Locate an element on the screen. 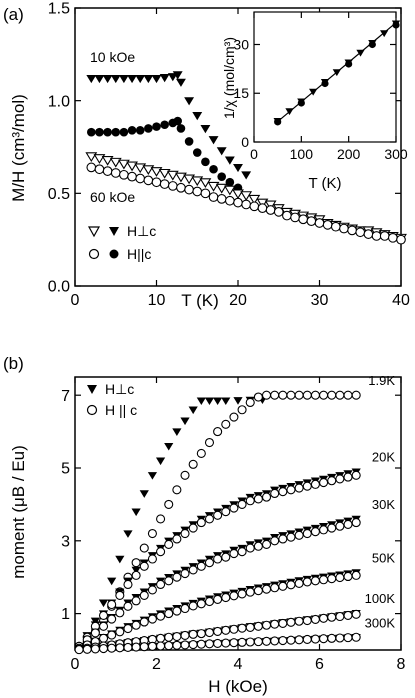 The width and height of the screenshot is (415, 698). panel-a-ytick-label: 0.5 is located at coordinates (59, 194).